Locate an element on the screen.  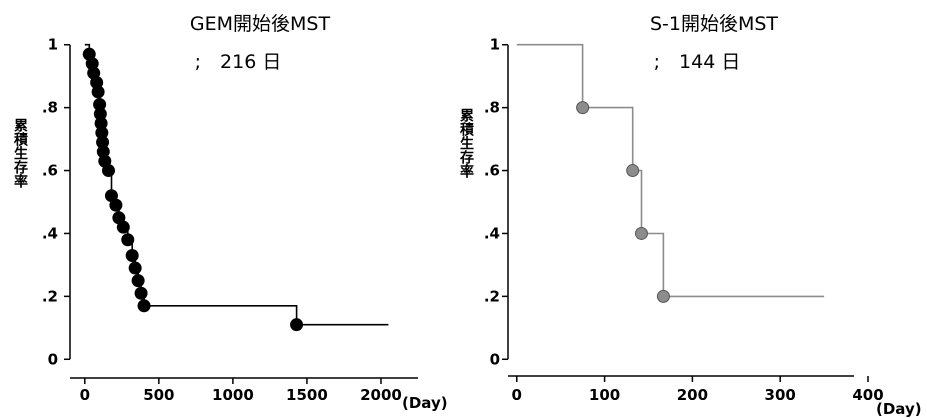
s1-y-tick-label: 0 is located at coordinates (495, 359).